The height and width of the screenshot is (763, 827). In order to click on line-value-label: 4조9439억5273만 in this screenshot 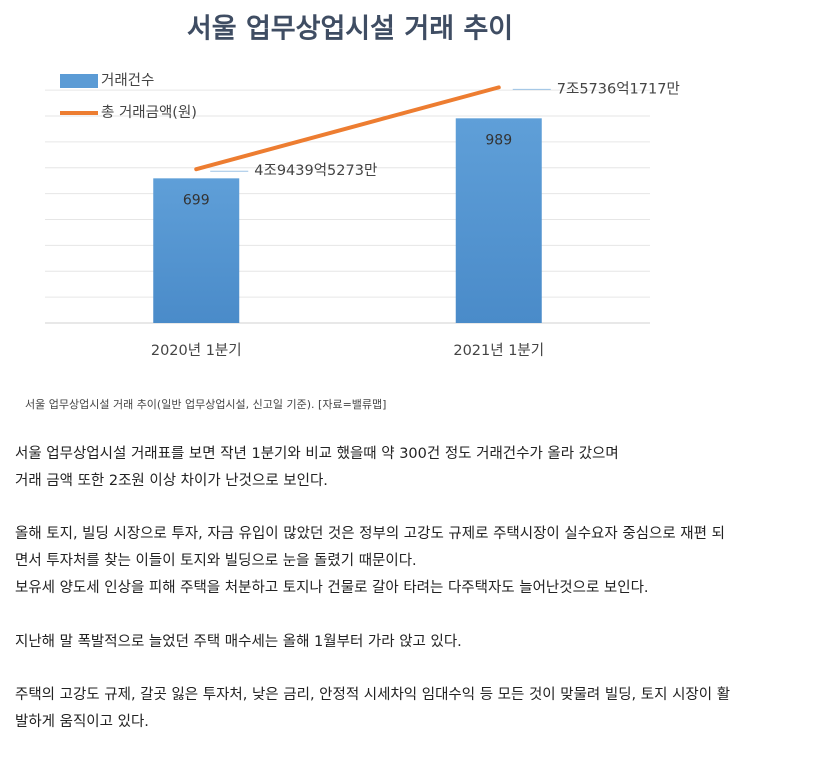, I will do `click(315, 170)`.